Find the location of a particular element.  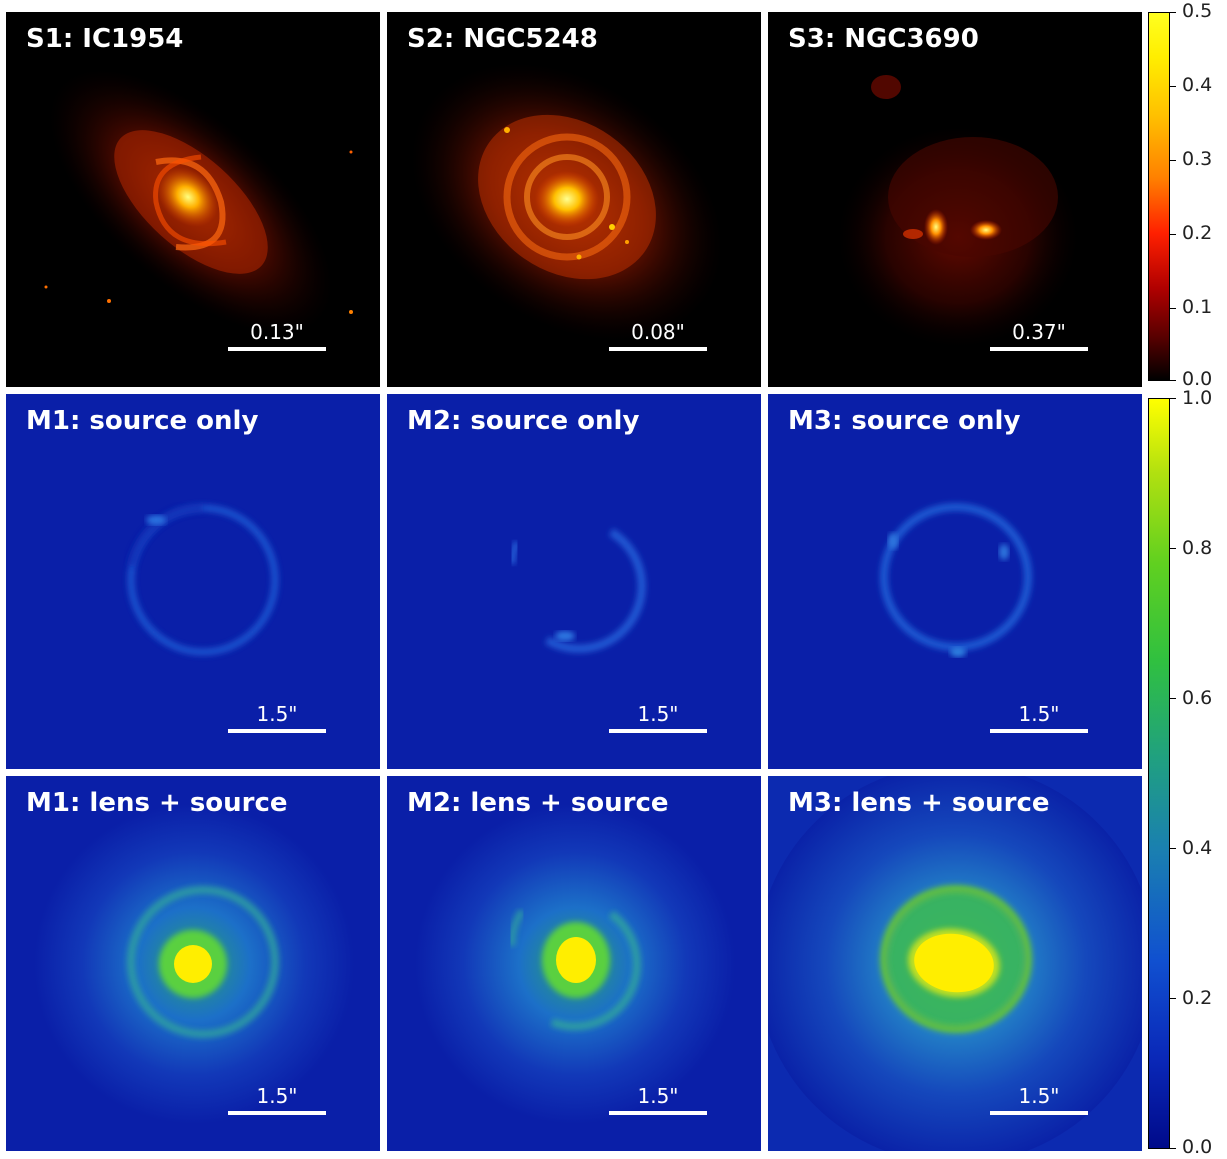

panel-m1-lens-source: M1: lens + source 1.5" is located at coordinates (193, 963).